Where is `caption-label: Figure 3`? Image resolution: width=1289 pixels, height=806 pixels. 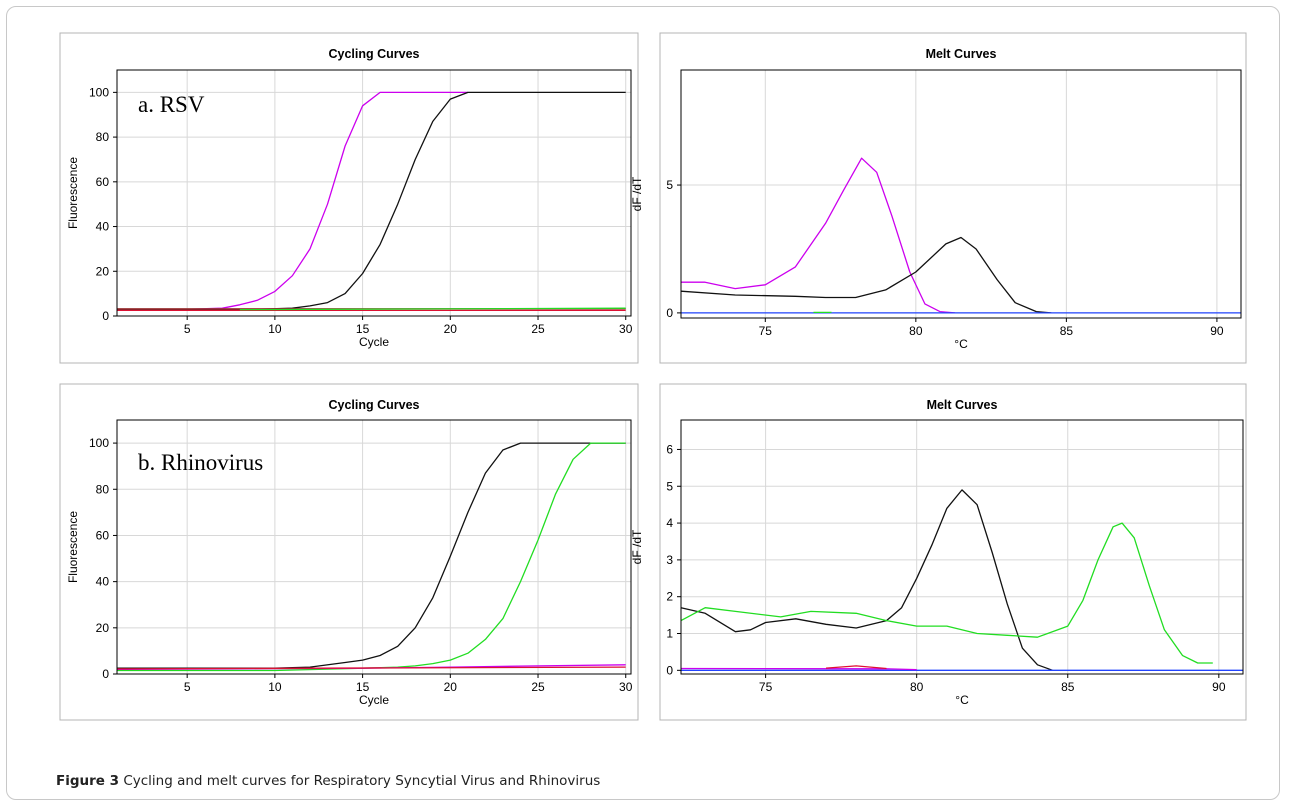
caption-label: Figure 3 is located at coordinates (88, 781).